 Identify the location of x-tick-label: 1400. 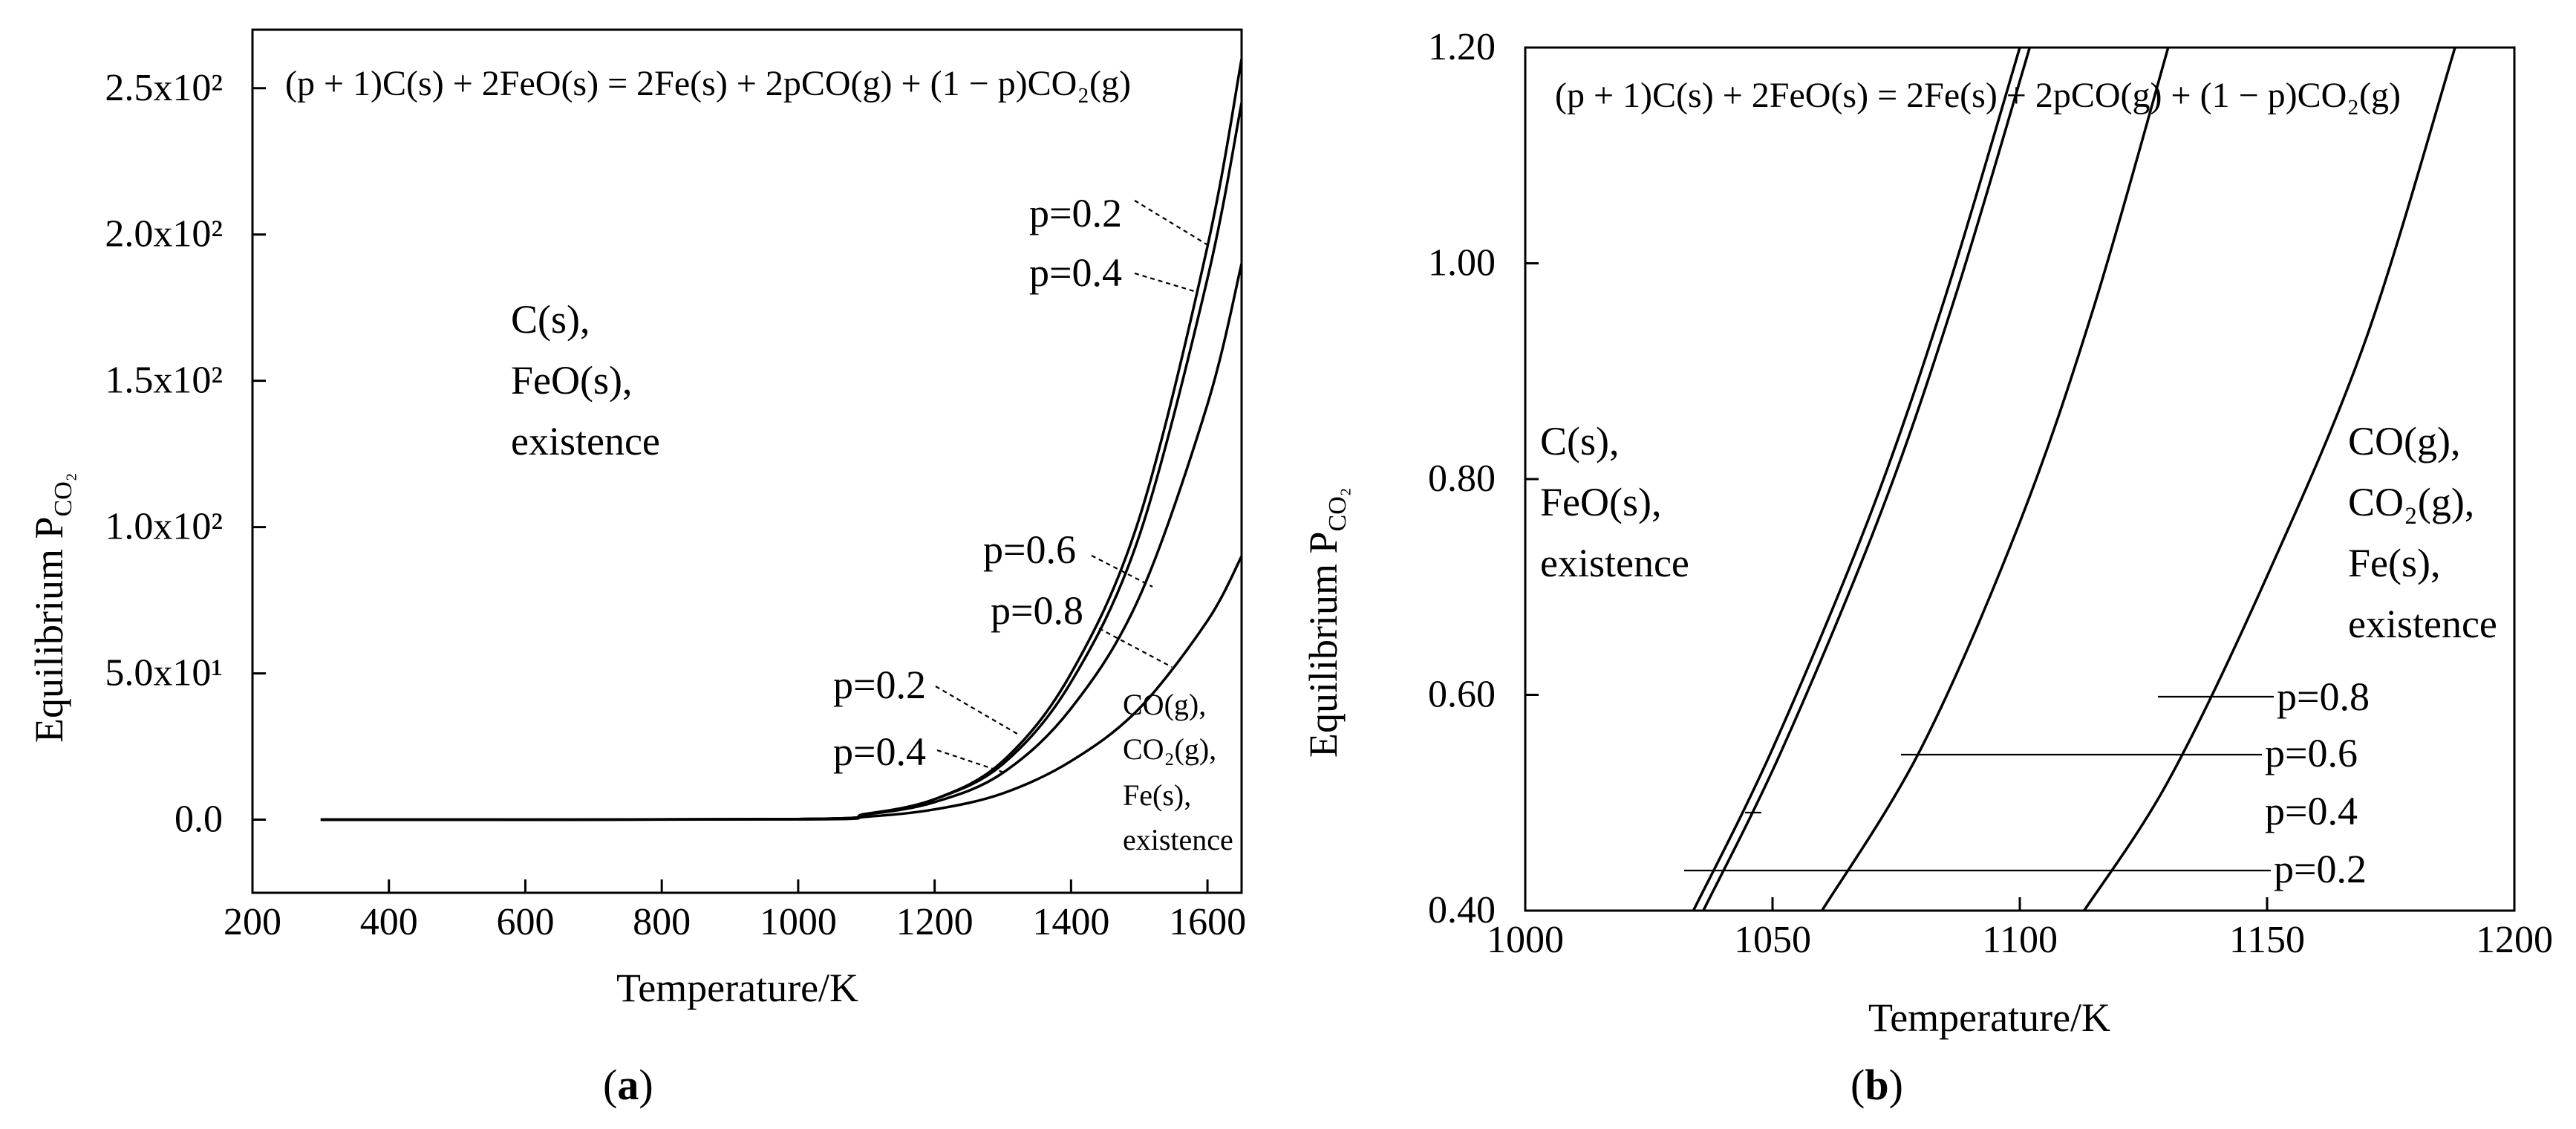
(1070, 922).